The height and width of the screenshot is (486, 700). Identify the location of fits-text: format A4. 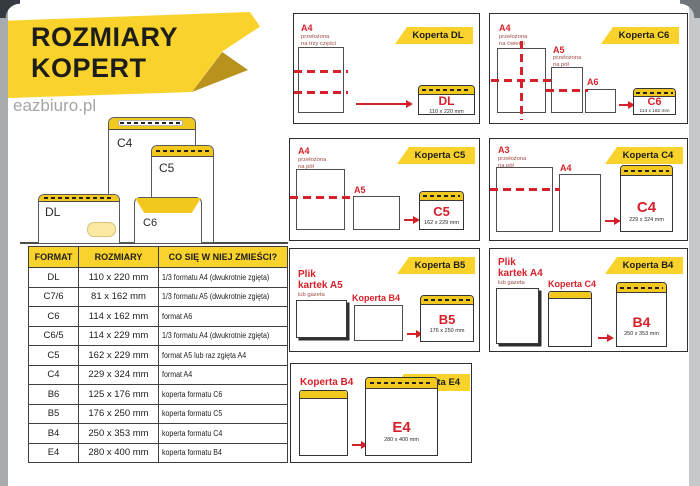
(177, 375).